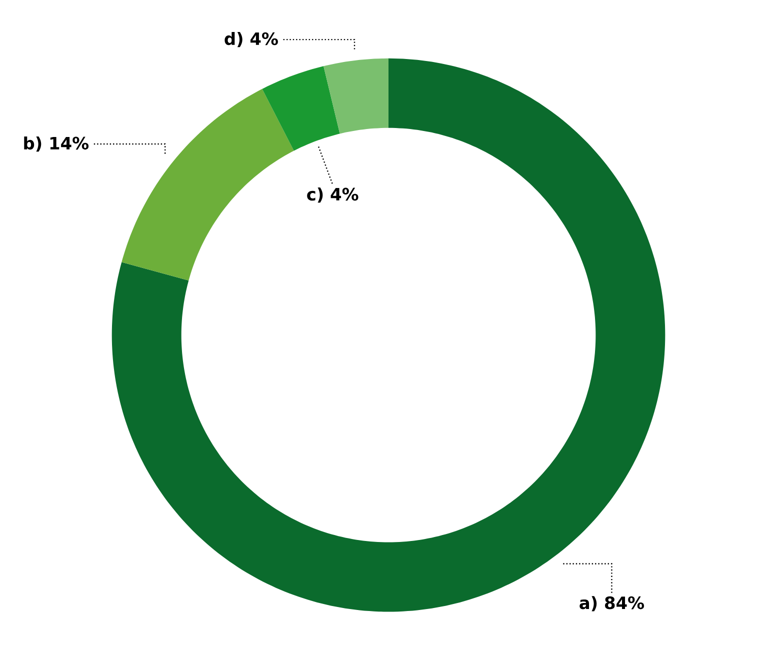  What do you see at coordinates (33, 144) in the screenshot?
I see `slice-label: b)` at bounding box center [33, 144].